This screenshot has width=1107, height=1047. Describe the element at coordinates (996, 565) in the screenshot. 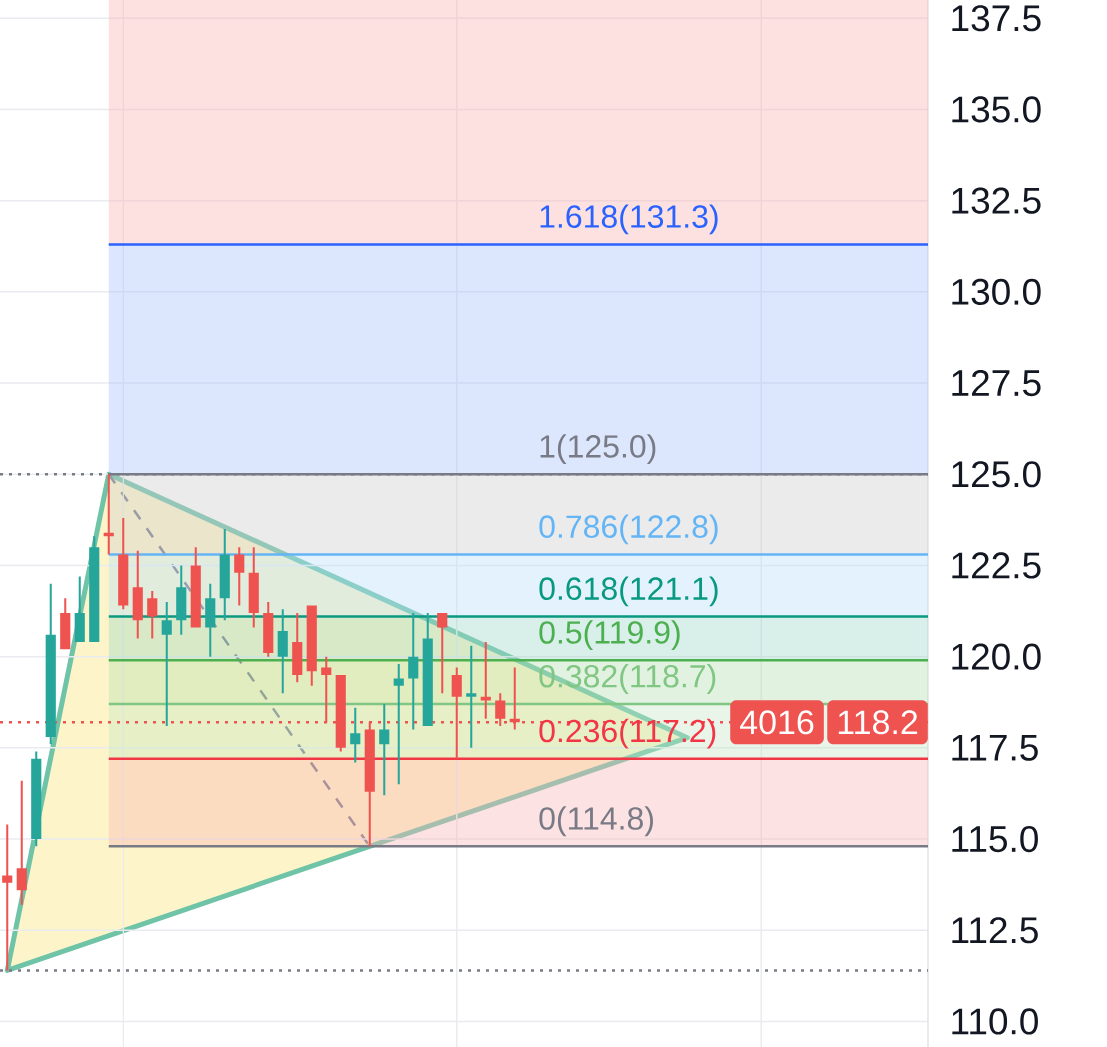

I see `y-tick-label: 122.5` at that location.